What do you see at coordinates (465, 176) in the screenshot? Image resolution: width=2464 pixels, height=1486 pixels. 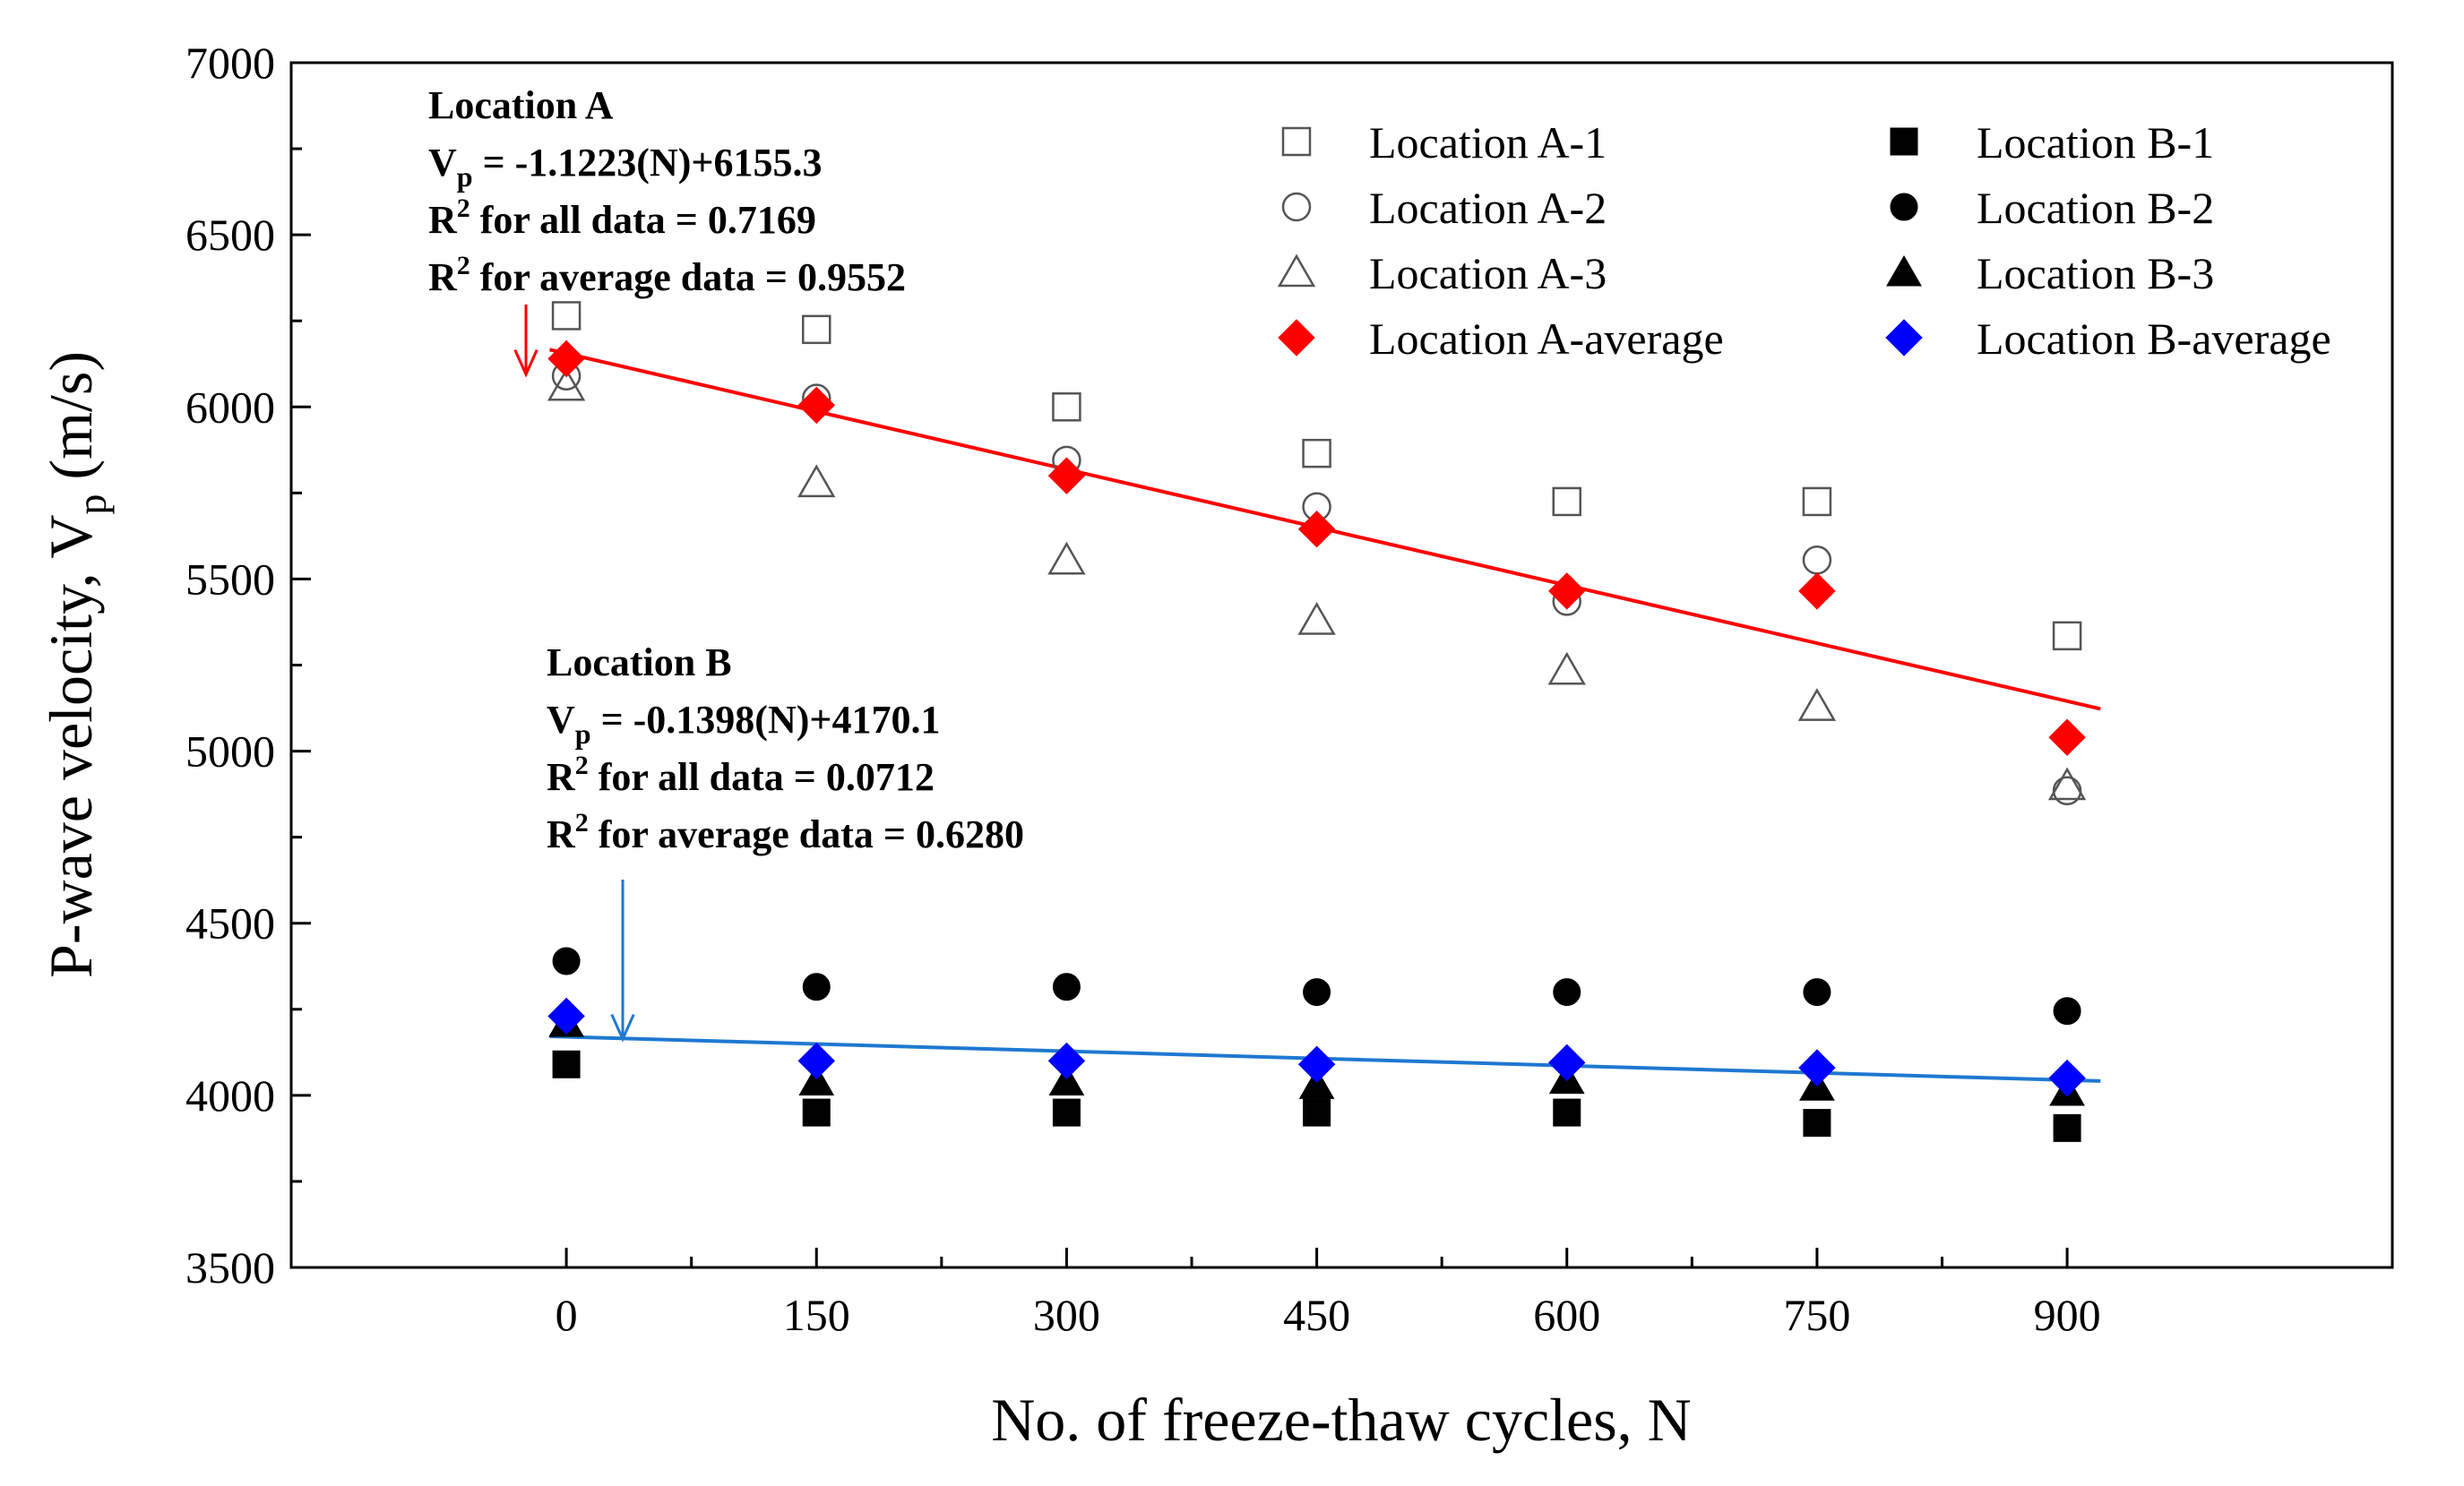 I see `annotation-a-eq-sub: p` at bounding box center [465, 176].